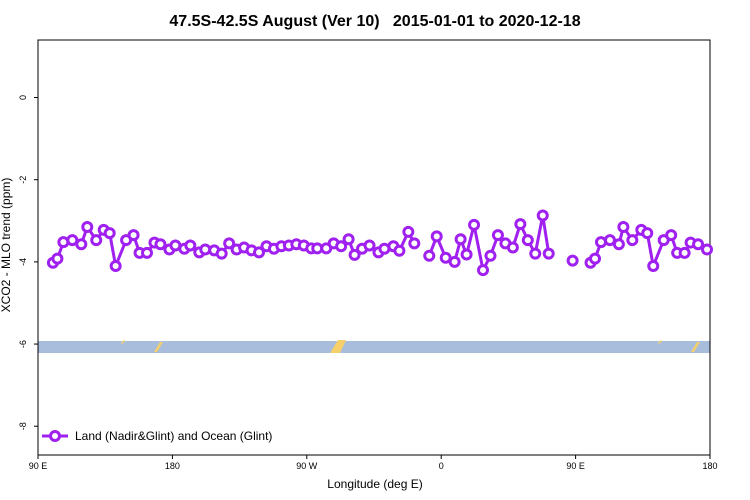 This screenshot has width=750, height=500. I want to click on x-axis-label: Longitude (deg E), so click(374, 484).